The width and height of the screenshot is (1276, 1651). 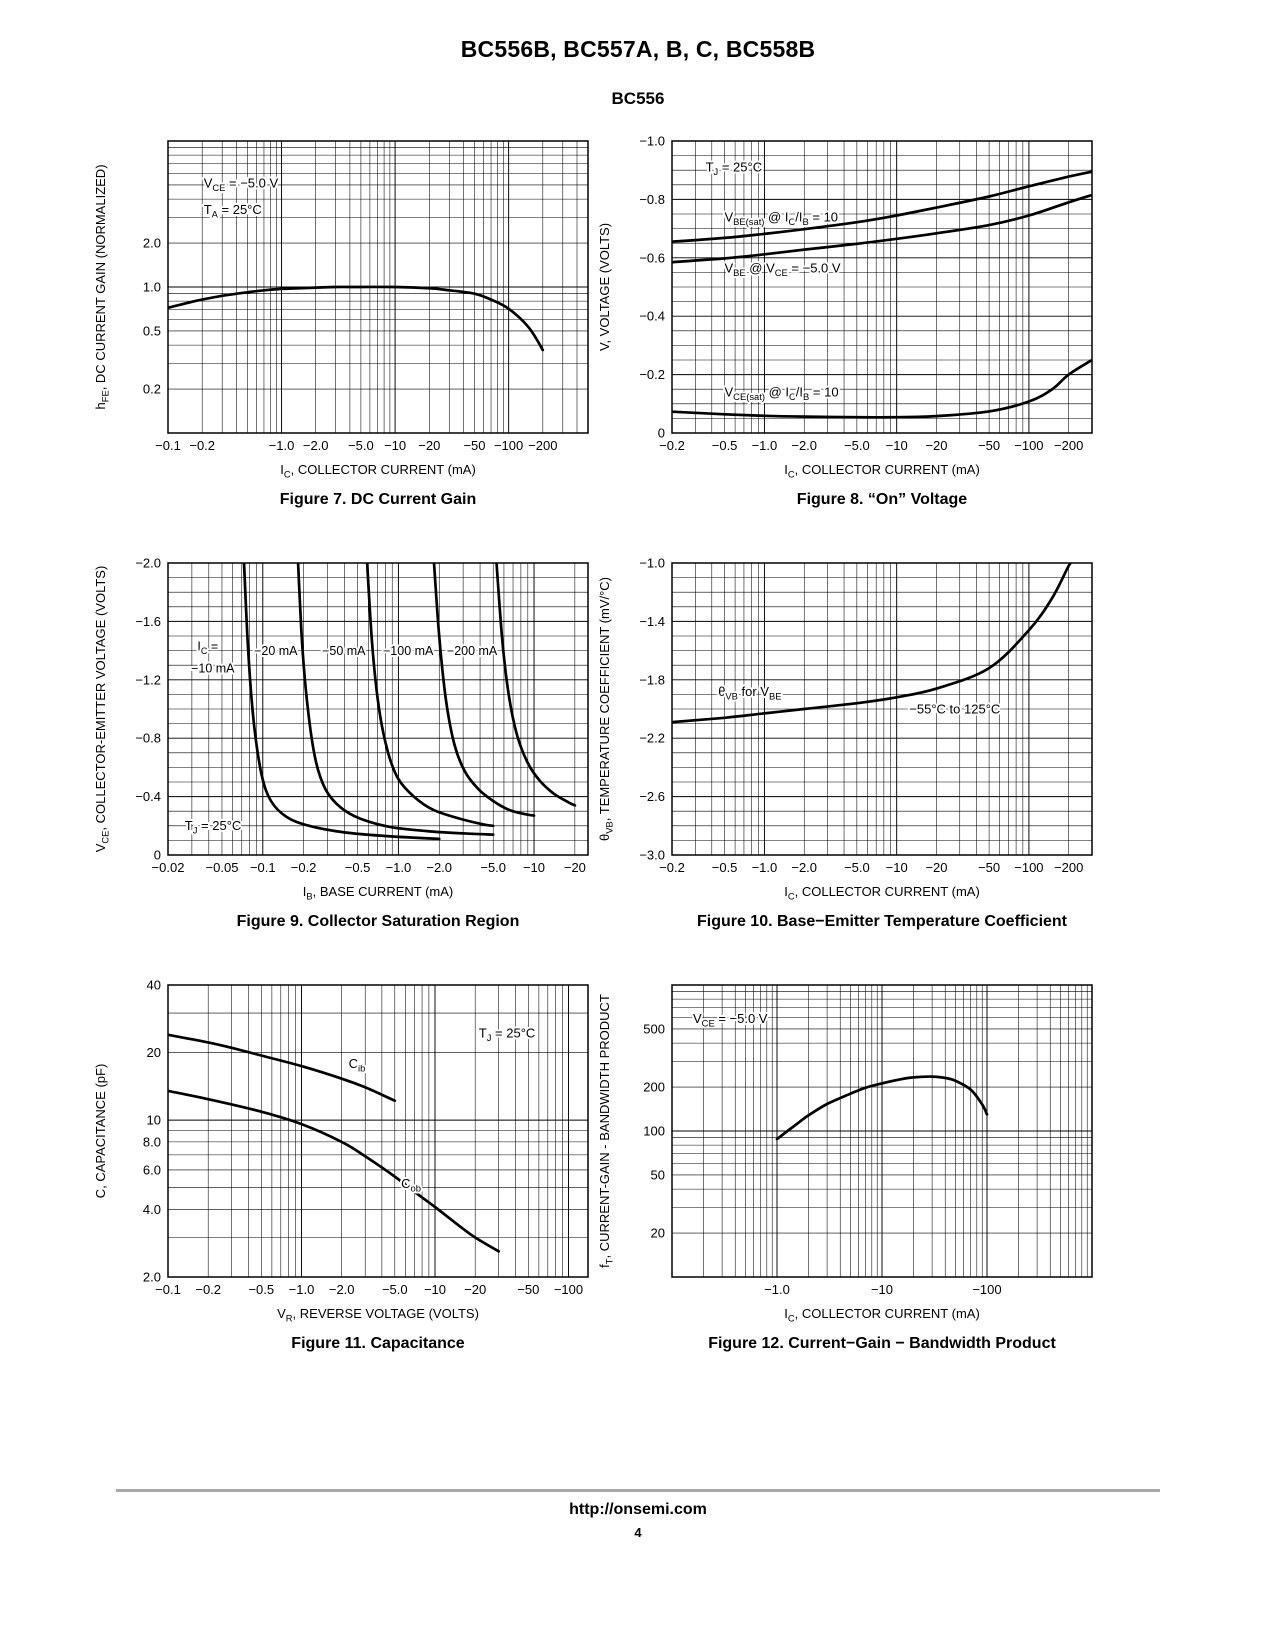 I want to click on svg-text: 2.0, so click(x=152, y=243).